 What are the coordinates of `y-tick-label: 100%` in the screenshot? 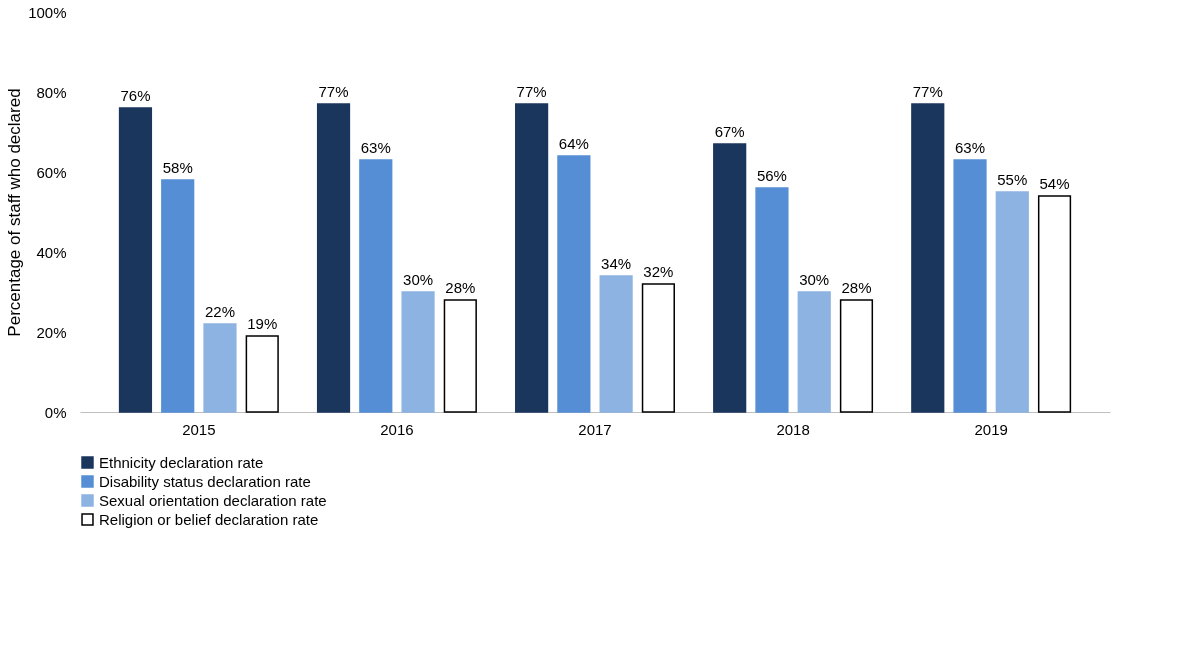 It's located at (47, 12).